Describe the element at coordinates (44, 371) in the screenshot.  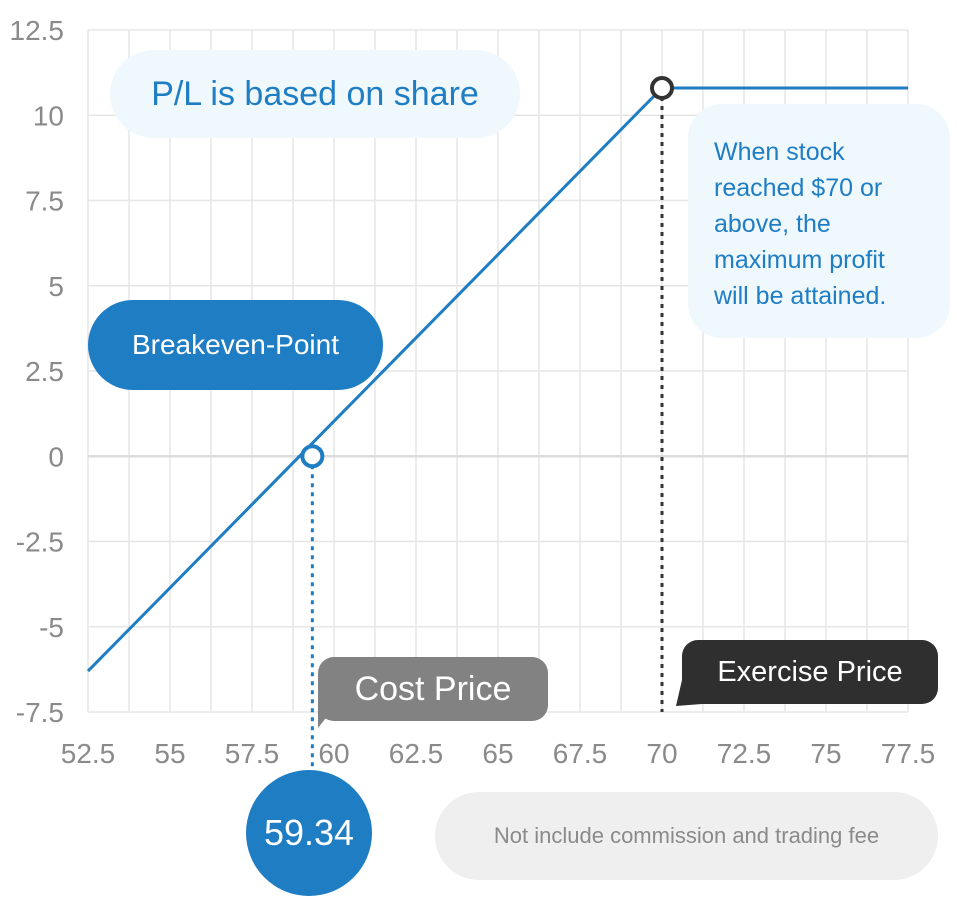
I see `y-tick-label: 2.5` at that location.